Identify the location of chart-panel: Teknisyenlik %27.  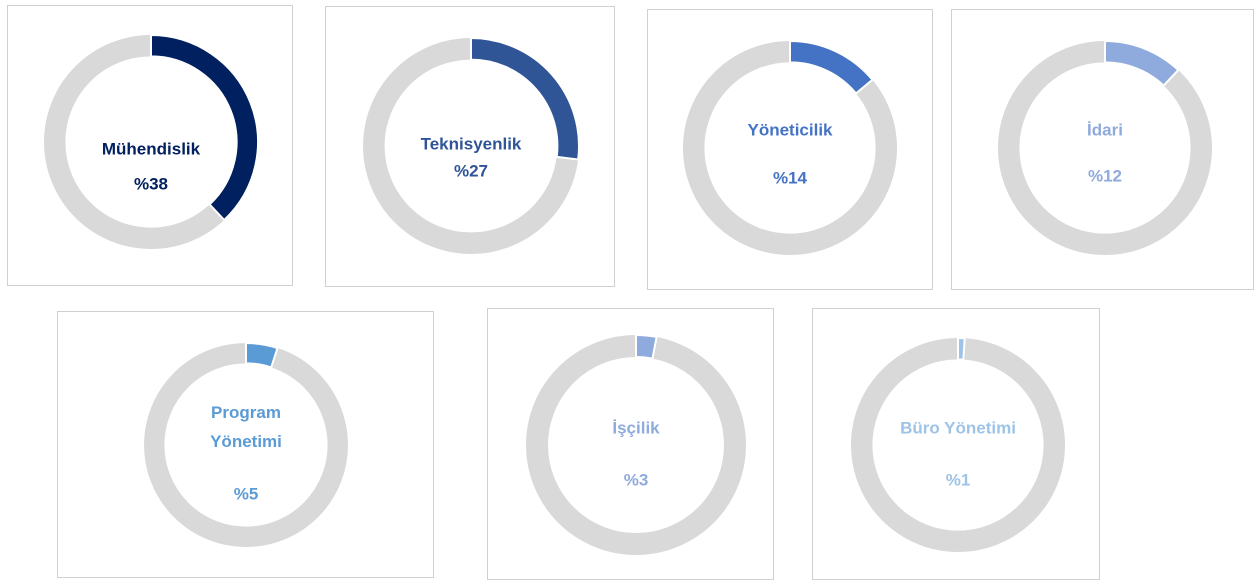
(470, 146).